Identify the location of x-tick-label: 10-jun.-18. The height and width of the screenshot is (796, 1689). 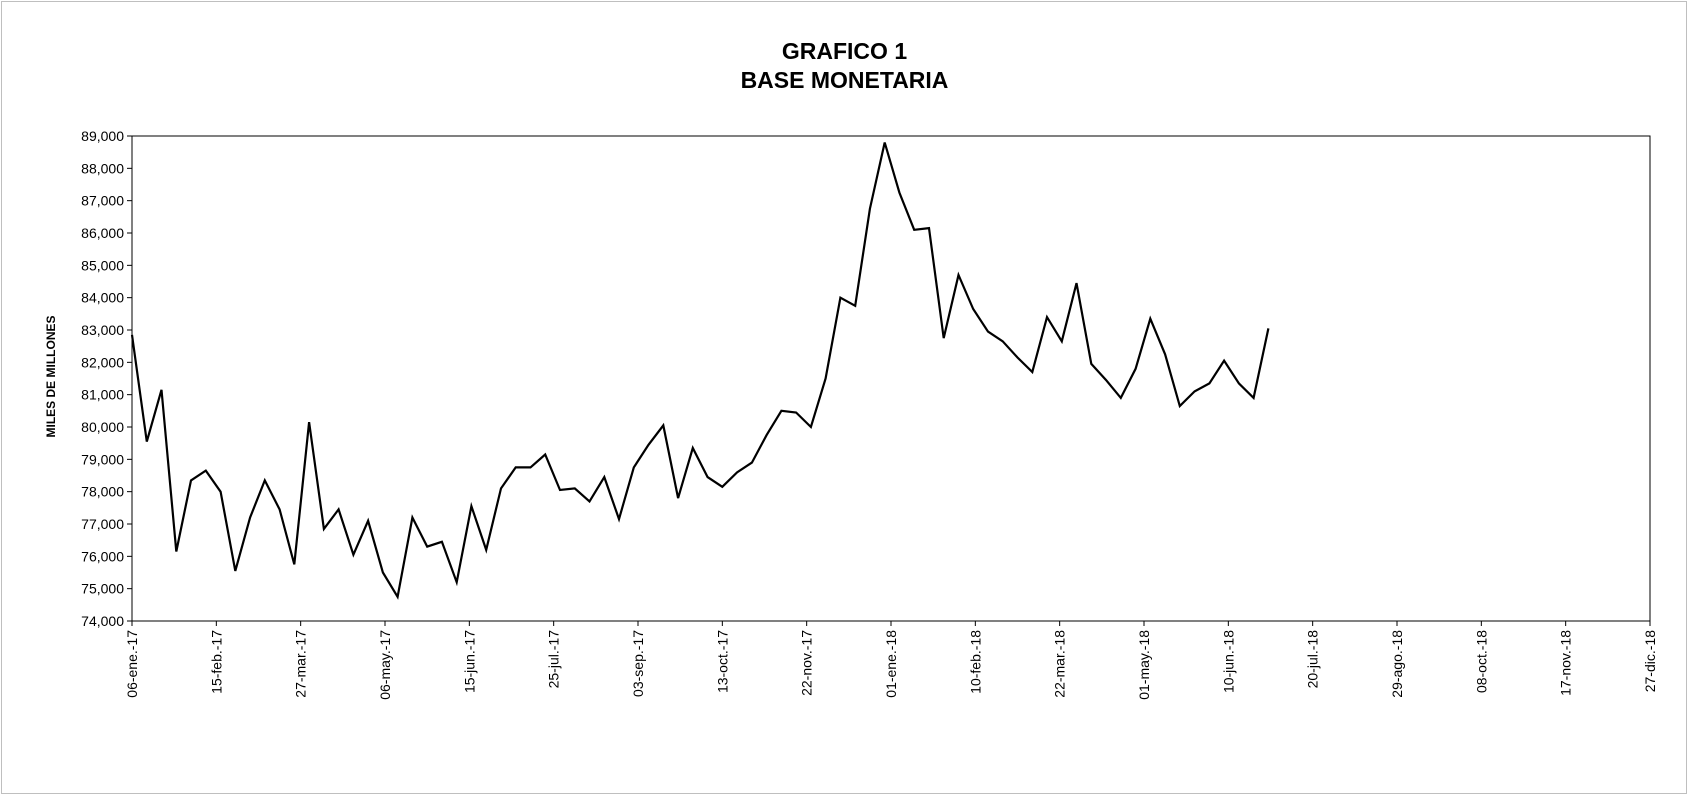
(1228, 661).